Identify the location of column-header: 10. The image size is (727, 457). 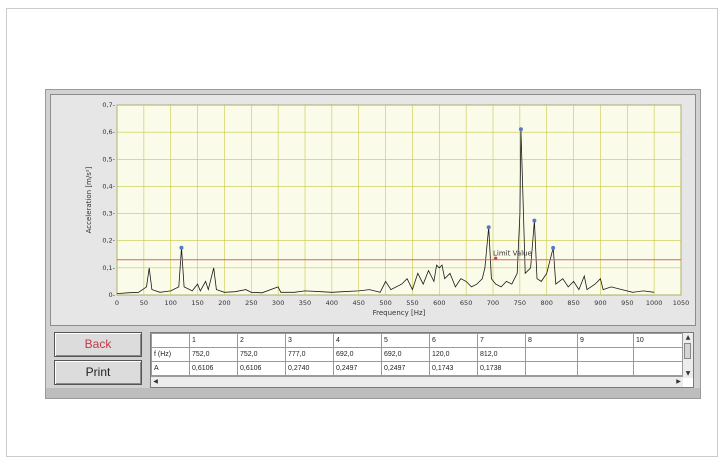
(660, 340).